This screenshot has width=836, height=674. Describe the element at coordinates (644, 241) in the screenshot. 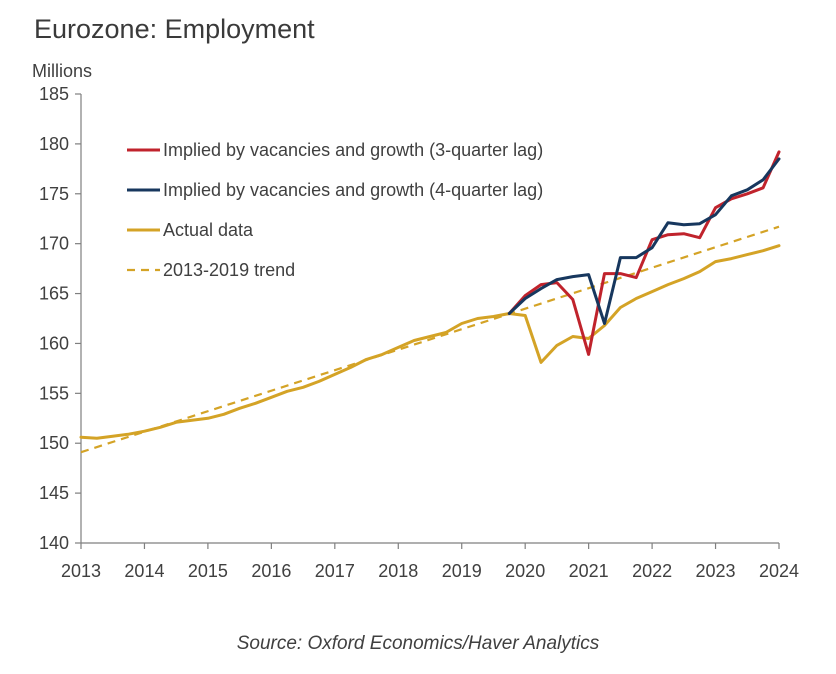

I see `series-line-implied-by-vacancies-and-growth-4-quarter-lag` at that location.